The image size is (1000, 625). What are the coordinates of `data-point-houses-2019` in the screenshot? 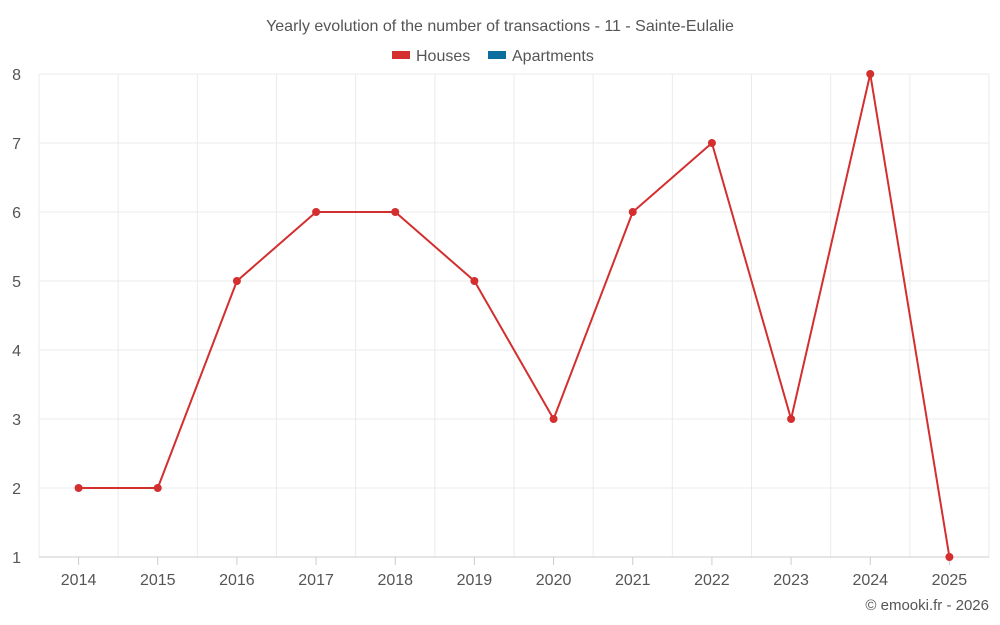 It's located at (474, 281).